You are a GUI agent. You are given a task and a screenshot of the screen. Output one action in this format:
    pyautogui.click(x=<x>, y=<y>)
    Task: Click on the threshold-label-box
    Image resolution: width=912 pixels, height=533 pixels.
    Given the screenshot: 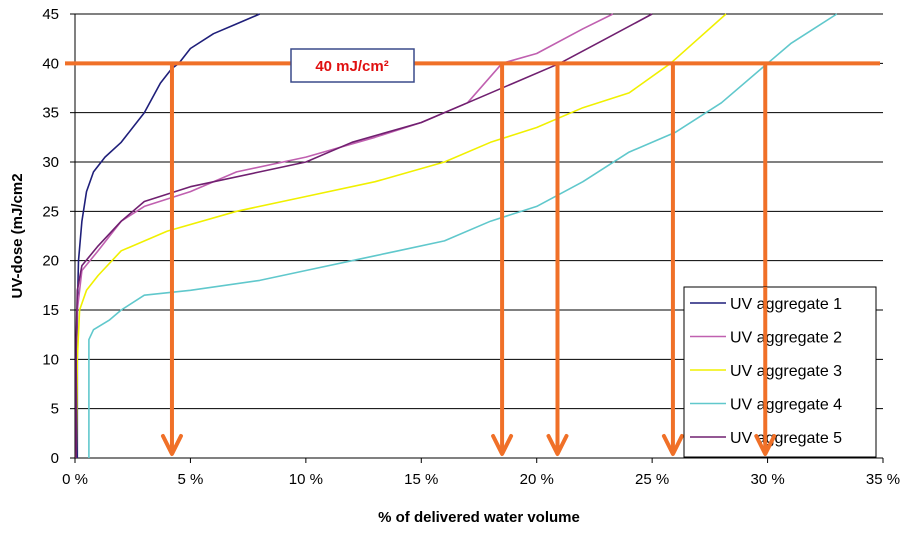 What is the action you would take?
    pyautogui.click(x=352, y=65)
    